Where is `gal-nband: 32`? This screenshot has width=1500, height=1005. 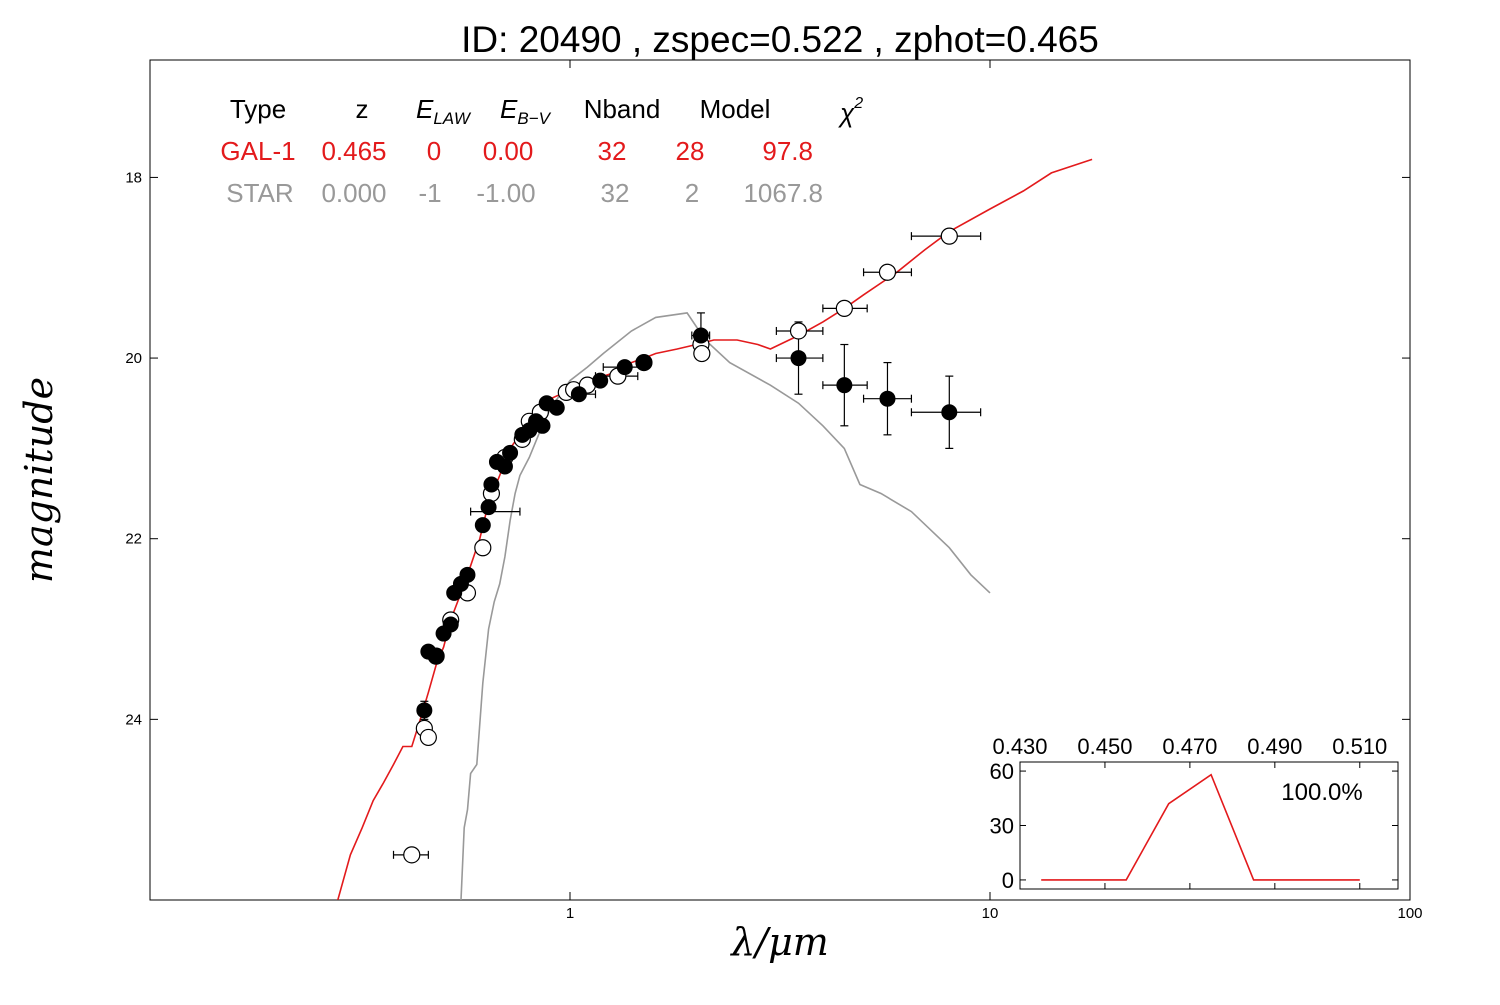
gal-nband: 32 is located at coordinates (612, 151).